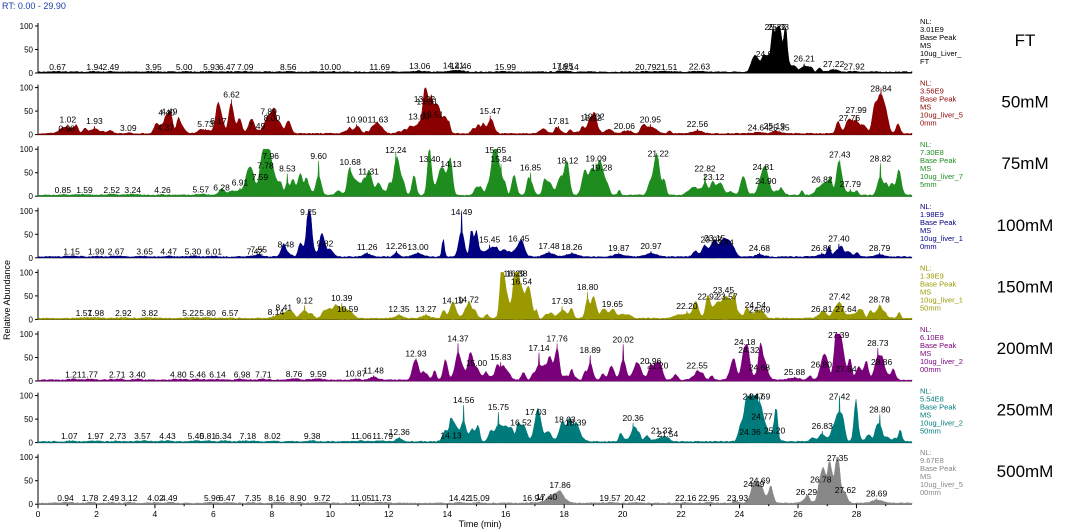 Image resolution: width=1087 pixels, height=532 pixels. Describe the element at coordinates (941, 361) in the screenshot. I see `trace-info-line: 10ug_liver_2` at that location.